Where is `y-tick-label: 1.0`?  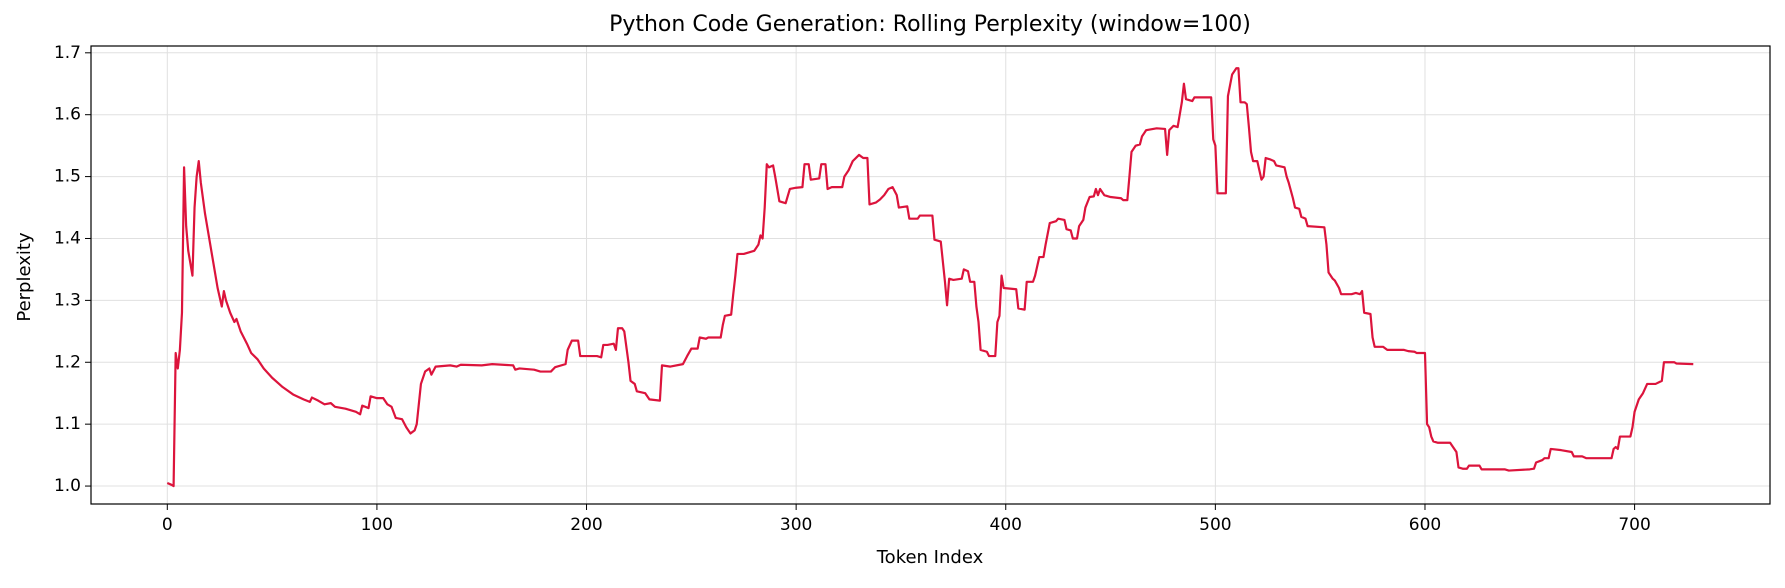 y-tick-label: 1.0 is located at coordinates (67, 486).